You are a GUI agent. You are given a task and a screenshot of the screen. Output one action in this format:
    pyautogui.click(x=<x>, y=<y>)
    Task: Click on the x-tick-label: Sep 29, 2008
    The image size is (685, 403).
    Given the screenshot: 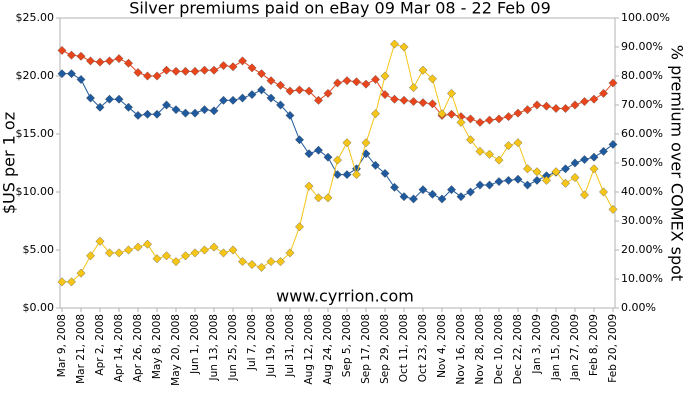 What is the action you would take?
    pyautogui.click(x=385, y=349)
    